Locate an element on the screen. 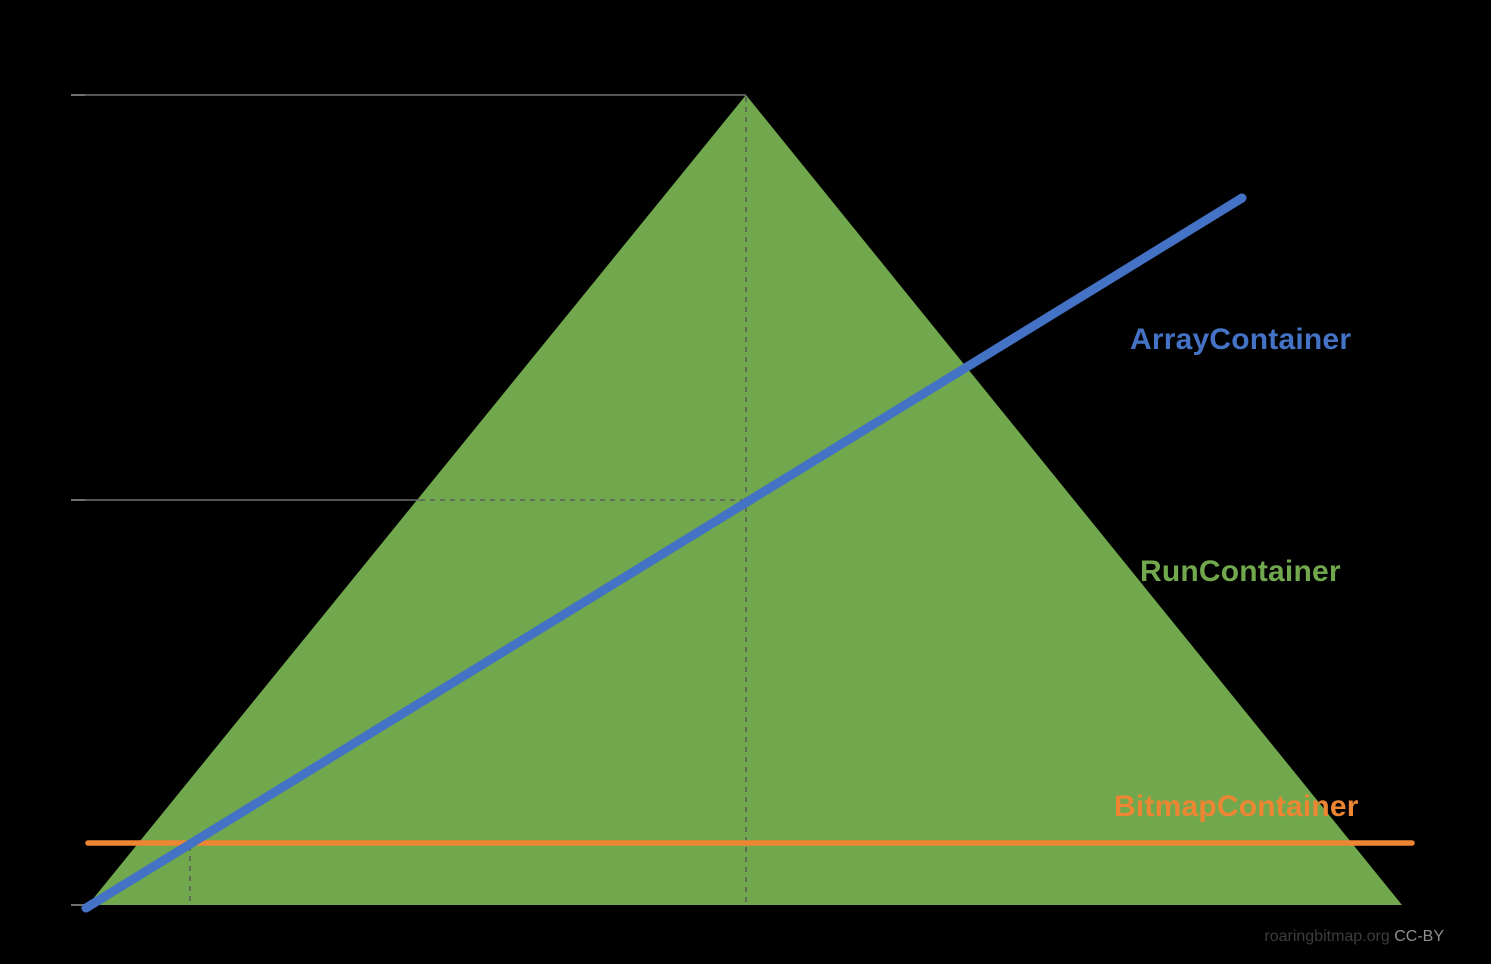 This screenshot has height=964, width=1491. array-container-label: ArrayContainer is located at coordinates (1240, 339).